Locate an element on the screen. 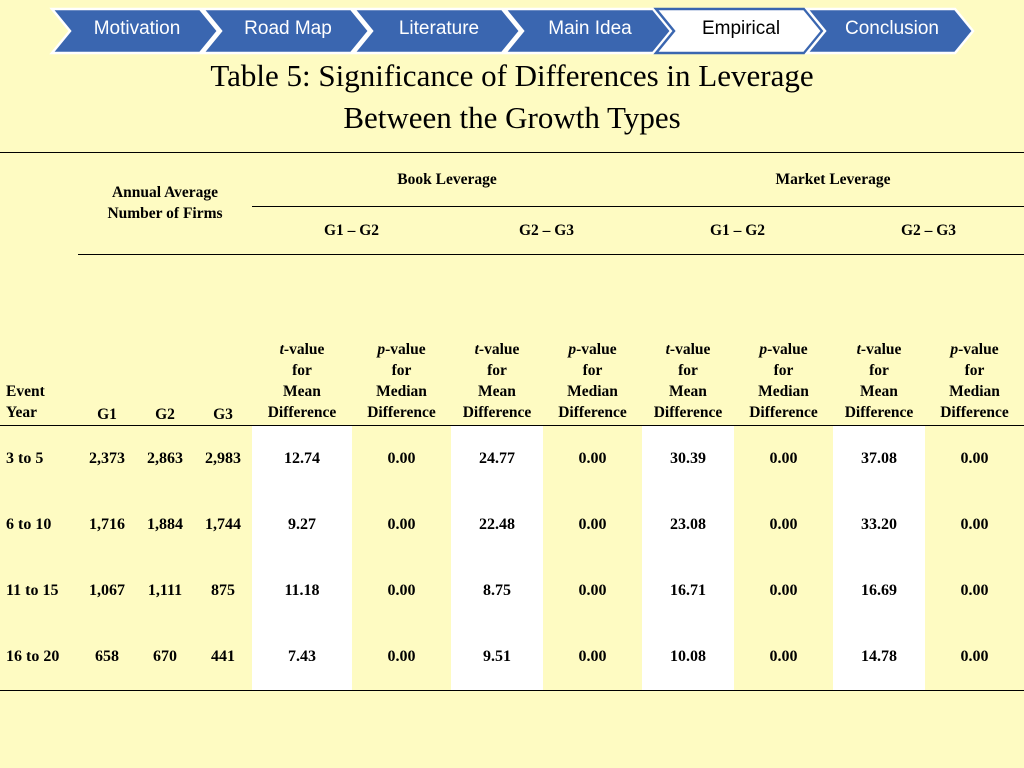 The image size is (1024, 768). stat-header-market-g2g3-t: t-value for Mean Difference is located at coordinates (879, 381).